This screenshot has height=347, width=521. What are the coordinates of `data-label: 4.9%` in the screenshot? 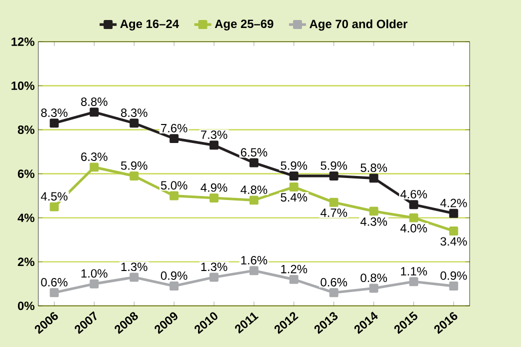 It's located at (214, 187).